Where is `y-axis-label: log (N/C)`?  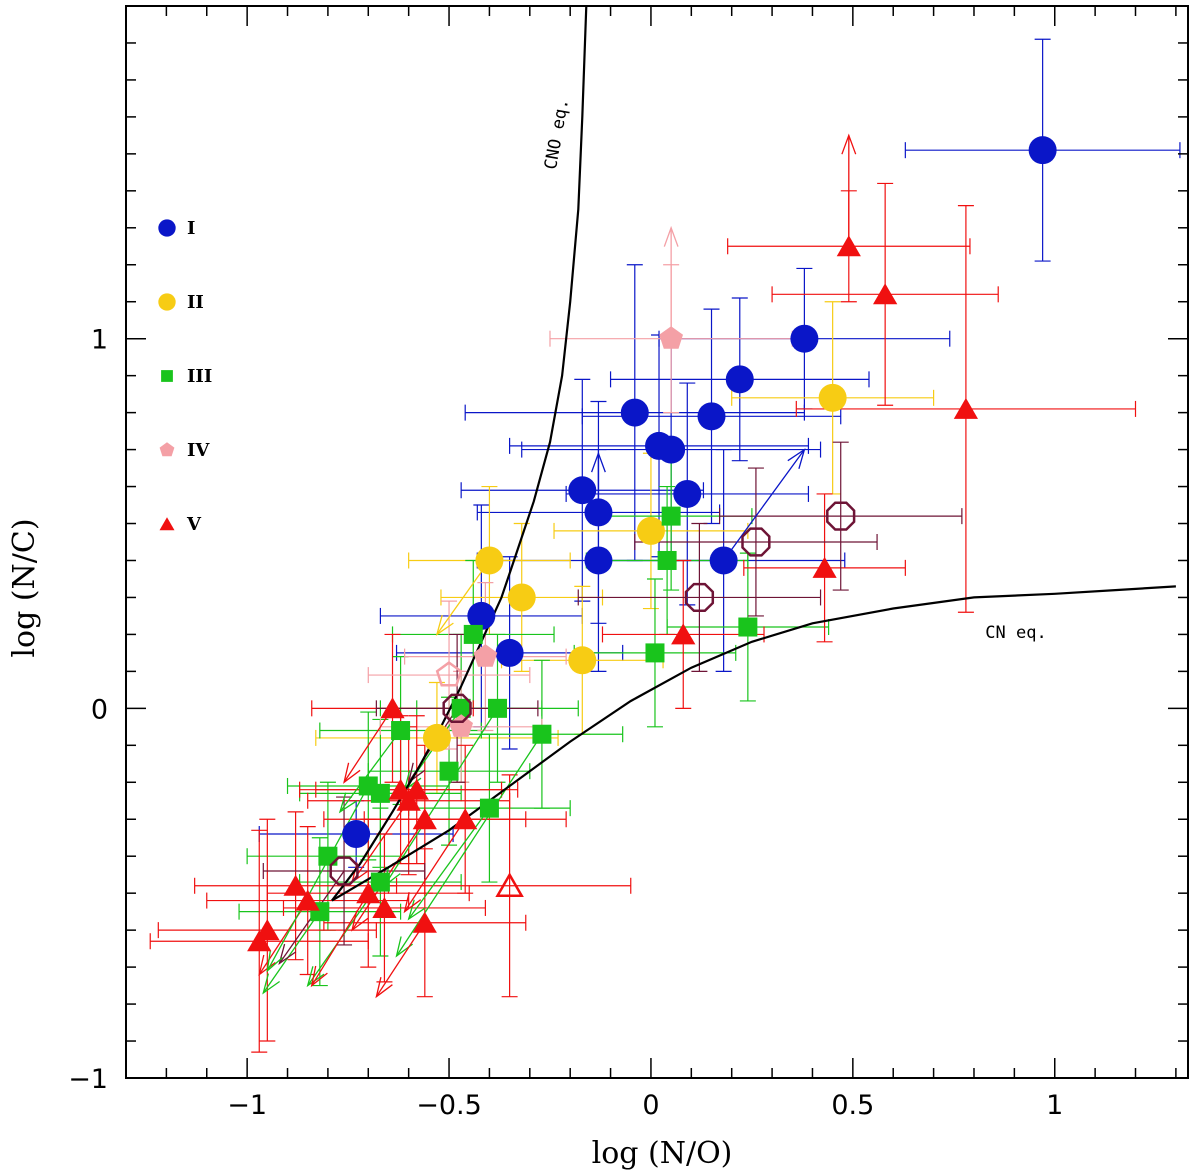
y-axis-label: log (N/C) is located at coordinates (24, 587).